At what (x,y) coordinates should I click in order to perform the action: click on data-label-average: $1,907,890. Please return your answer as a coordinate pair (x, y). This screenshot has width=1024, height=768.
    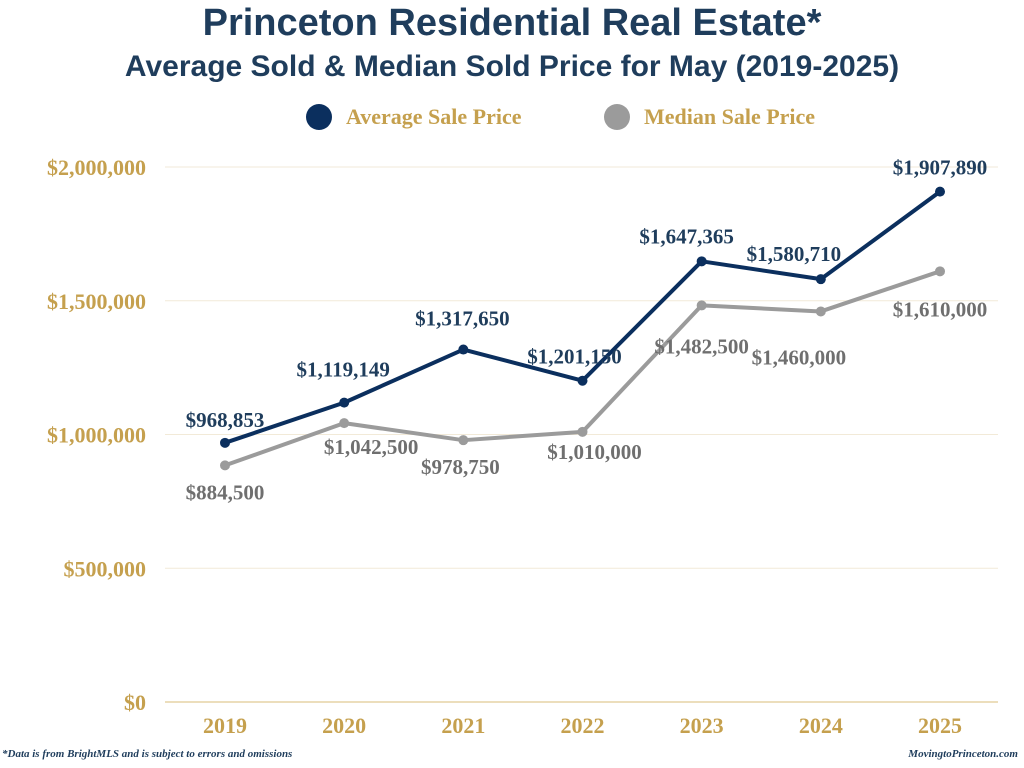
    Looking at the image, I should click on (940, 168).